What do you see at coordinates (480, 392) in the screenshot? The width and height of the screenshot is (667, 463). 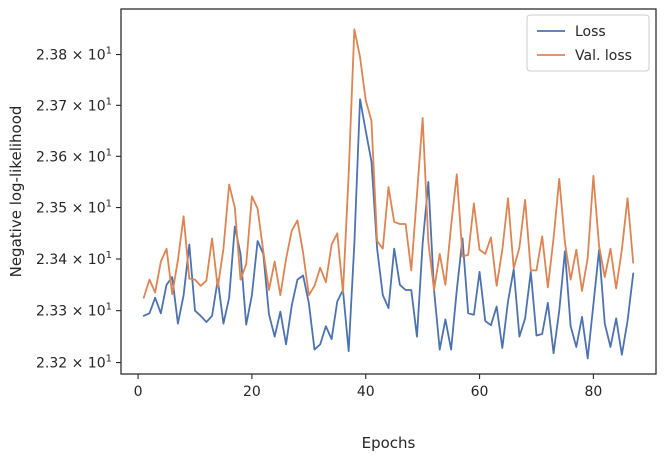 I see `x-tick-label: 60` at bounding box center [480, 392].